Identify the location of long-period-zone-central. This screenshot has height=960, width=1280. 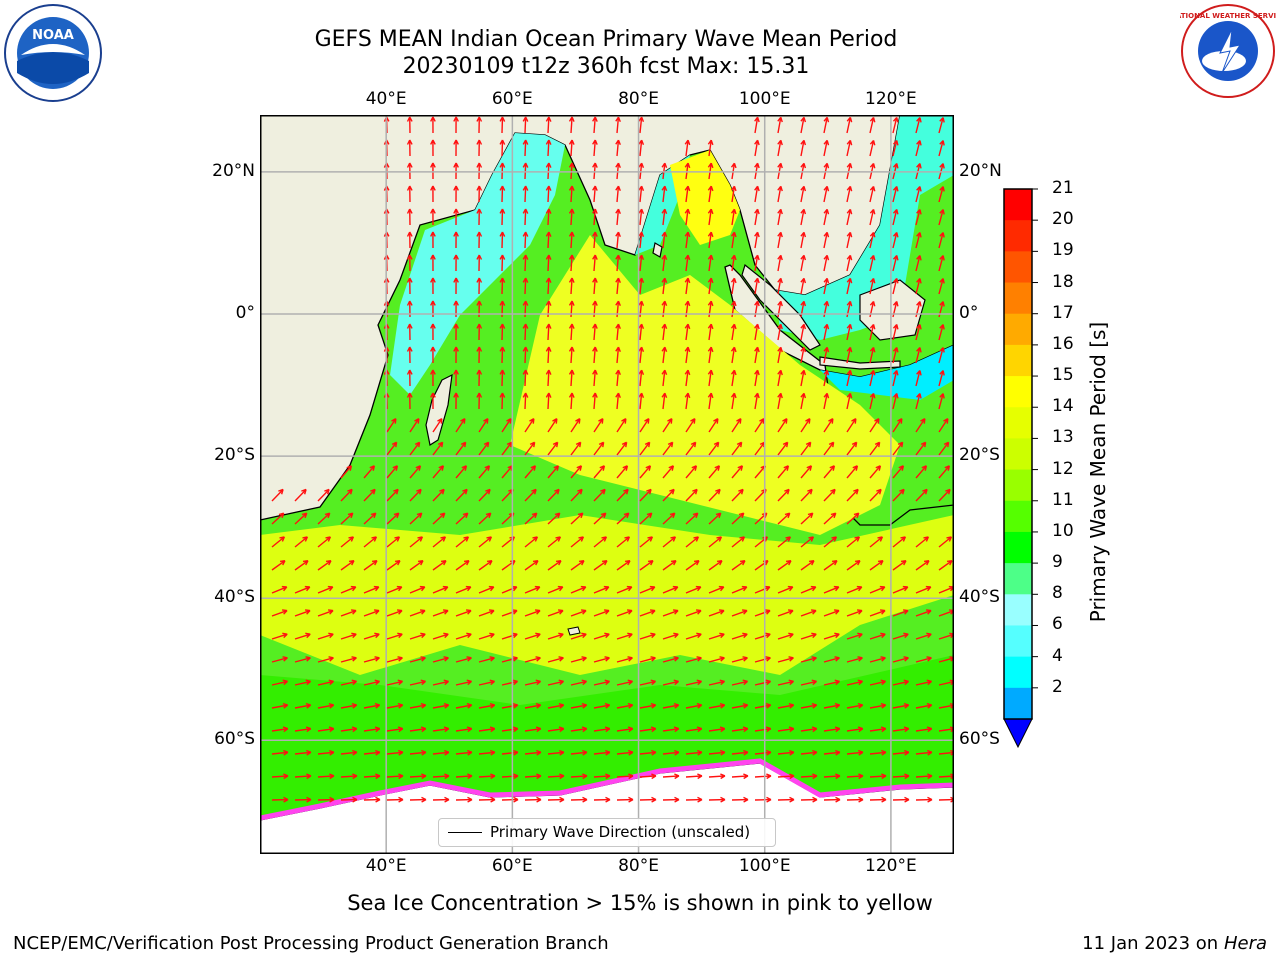
(705, 385).